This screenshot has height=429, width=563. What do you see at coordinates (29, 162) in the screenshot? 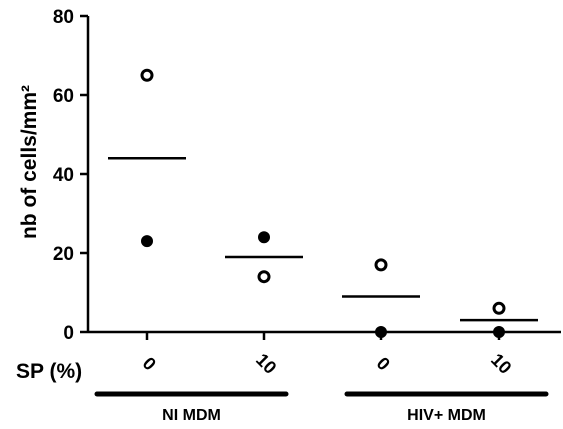
I see `y-axis-label: nb of cells/mm²` at bounding box center [29, 162].